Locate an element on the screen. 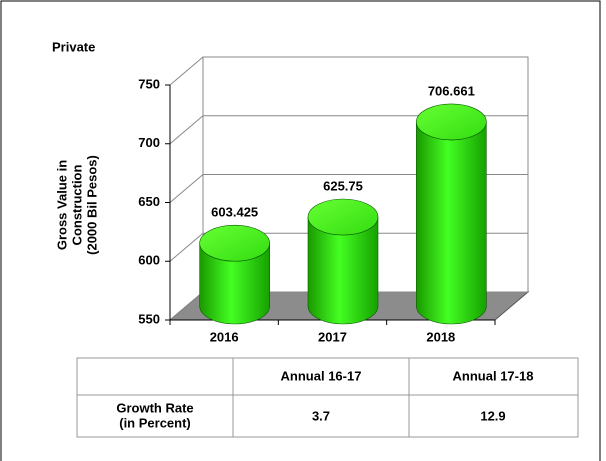  table is located at coordinates (327, 397).